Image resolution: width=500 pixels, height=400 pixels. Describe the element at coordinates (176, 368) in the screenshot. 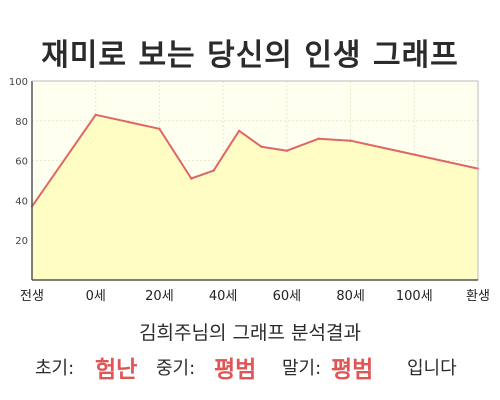

I see `mid-label: 중기:` at that location.